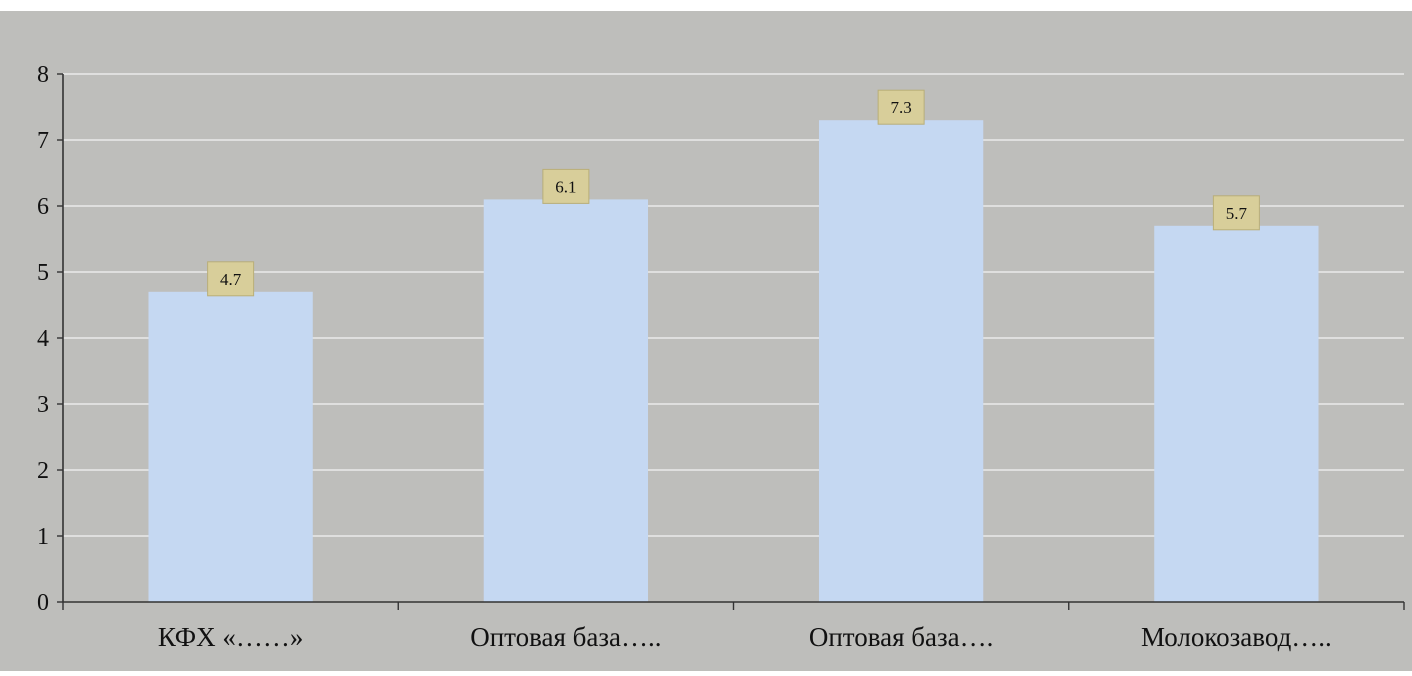 The image size is (1412, 676). What do you see at coordinates (43, 75) in the screenshot?
I see `y-tick-label: 8` at bounding box center [43, 75].